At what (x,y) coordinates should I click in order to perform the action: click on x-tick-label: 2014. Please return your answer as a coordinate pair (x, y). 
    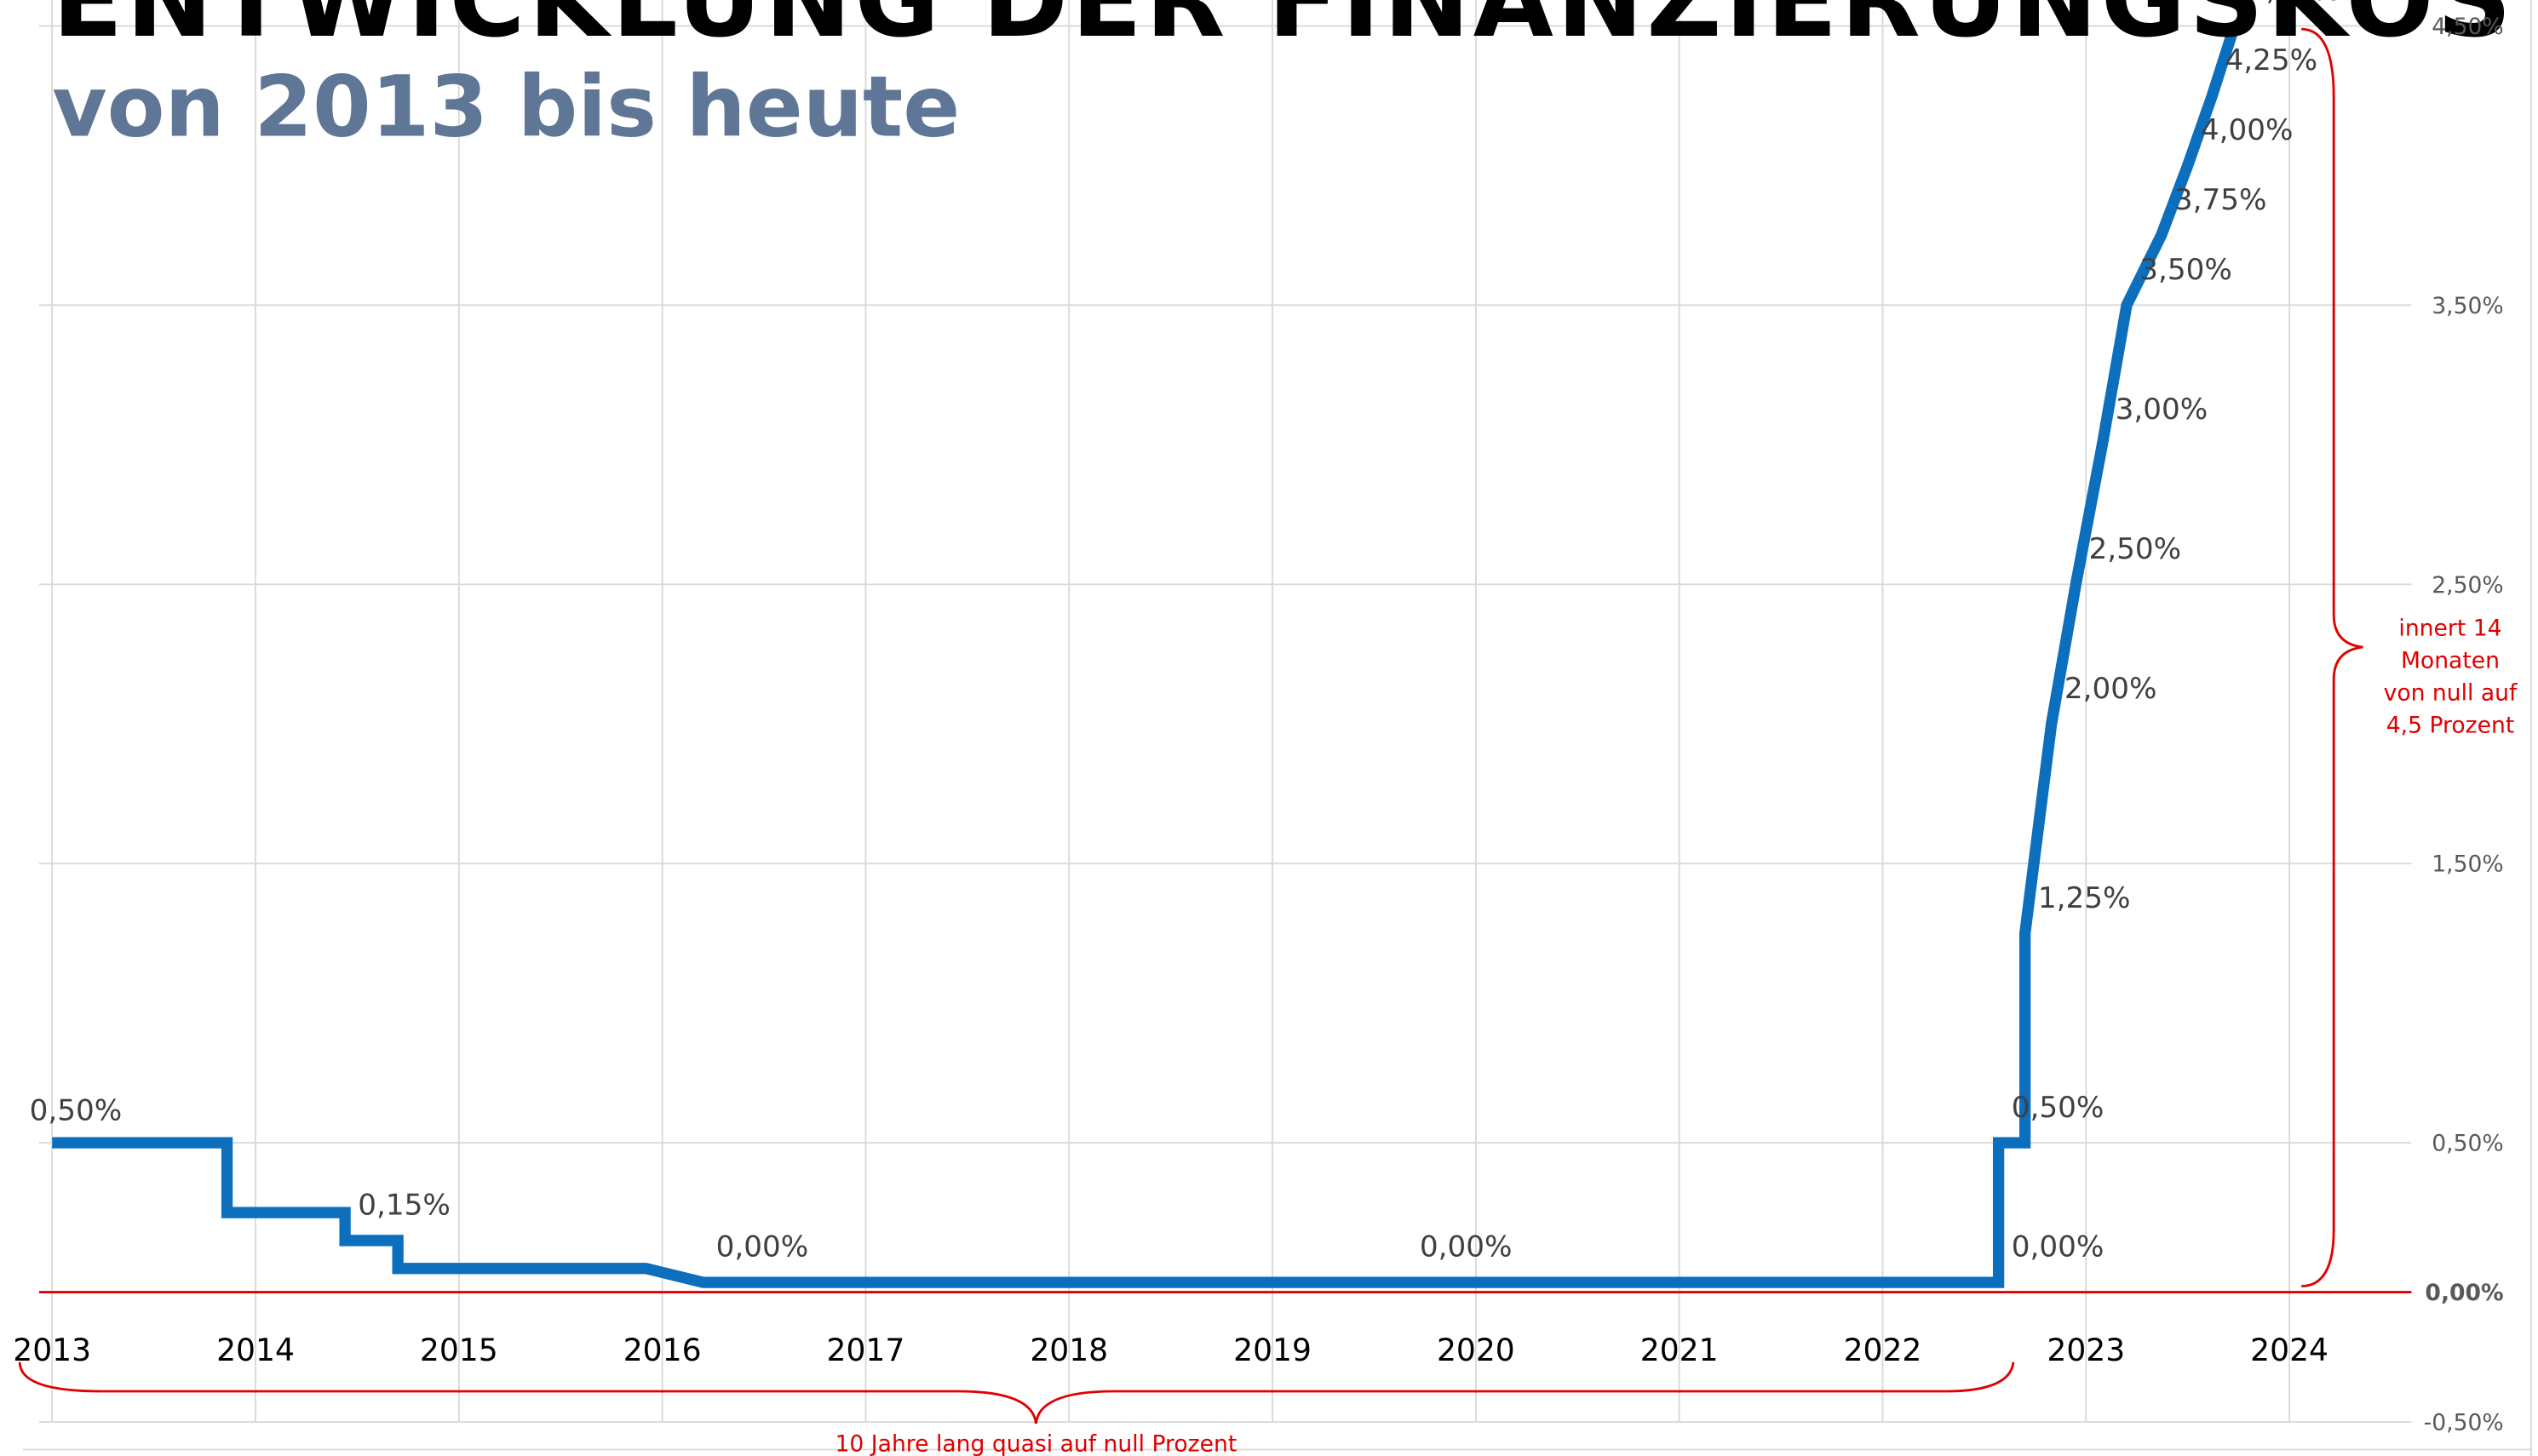
    Looking at the image, I should click on (255, 1350).